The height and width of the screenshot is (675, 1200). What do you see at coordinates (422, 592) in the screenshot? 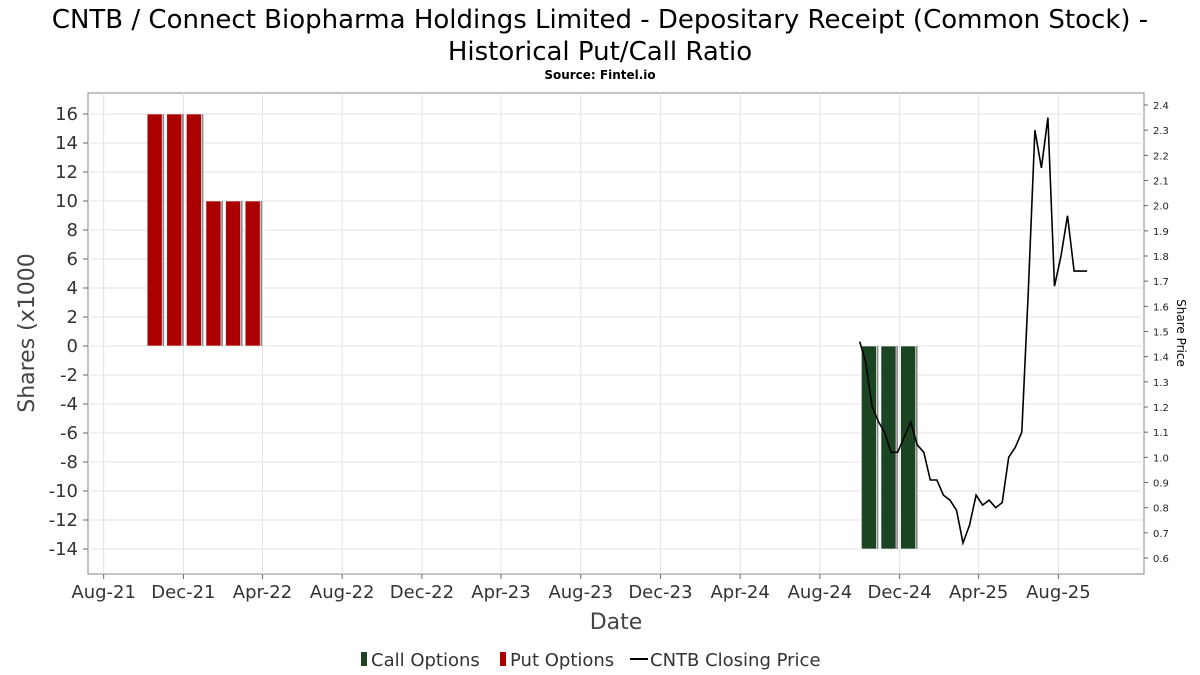
I see `x-tick-label: Dec-22` at bounding box center [422, 592].